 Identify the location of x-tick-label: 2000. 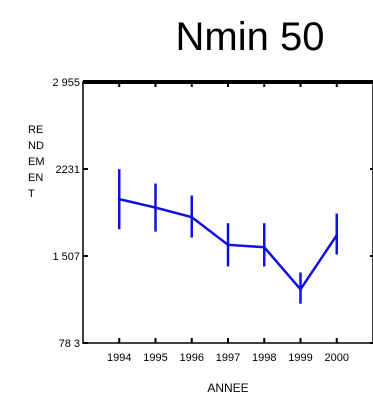
(337, 358).